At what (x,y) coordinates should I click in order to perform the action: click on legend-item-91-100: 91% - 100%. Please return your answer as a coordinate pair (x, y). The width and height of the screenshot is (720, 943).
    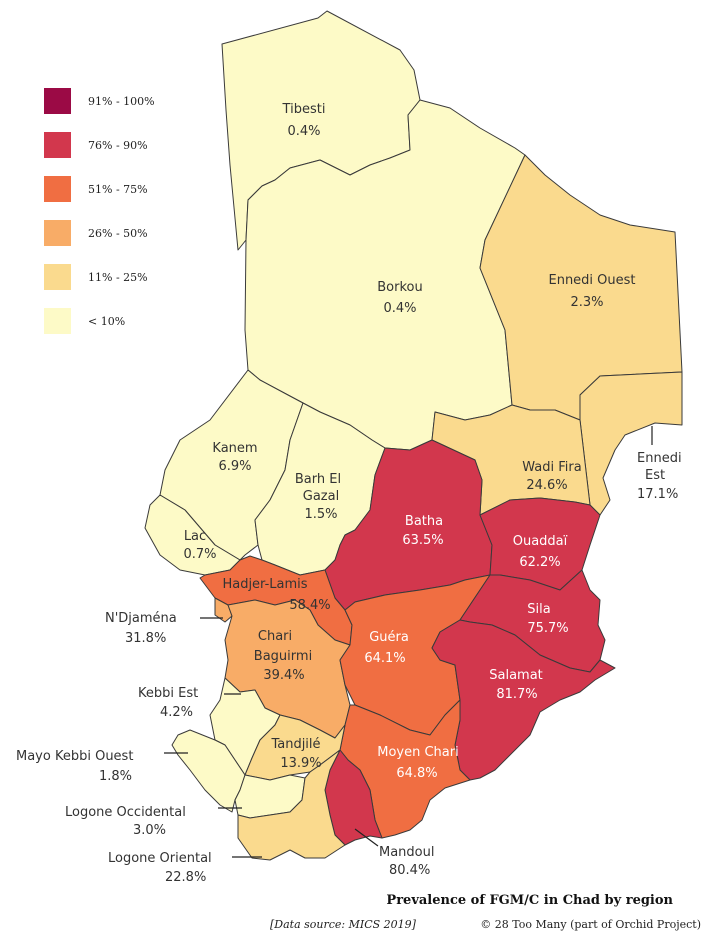
    Looking at the image, I should click on (144, 101).